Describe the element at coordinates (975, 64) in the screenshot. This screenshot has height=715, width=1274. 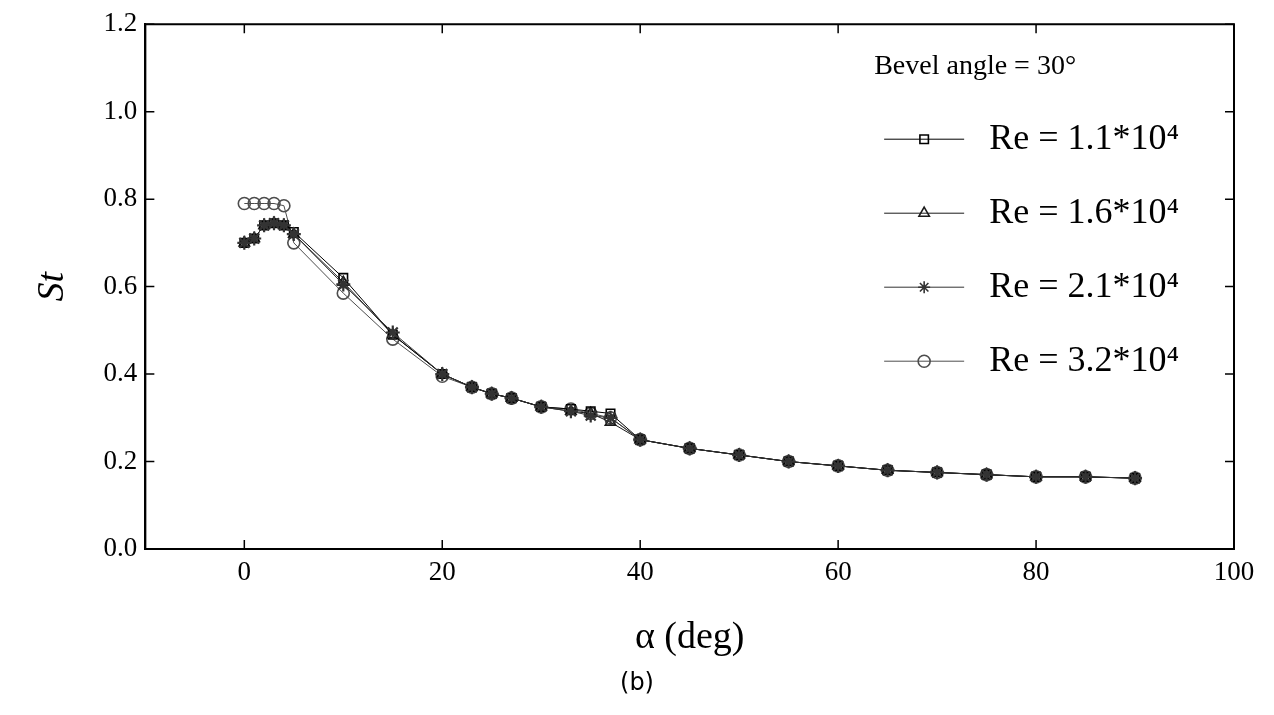
I see `legend-title: Bevel angle = 30°` at that location.